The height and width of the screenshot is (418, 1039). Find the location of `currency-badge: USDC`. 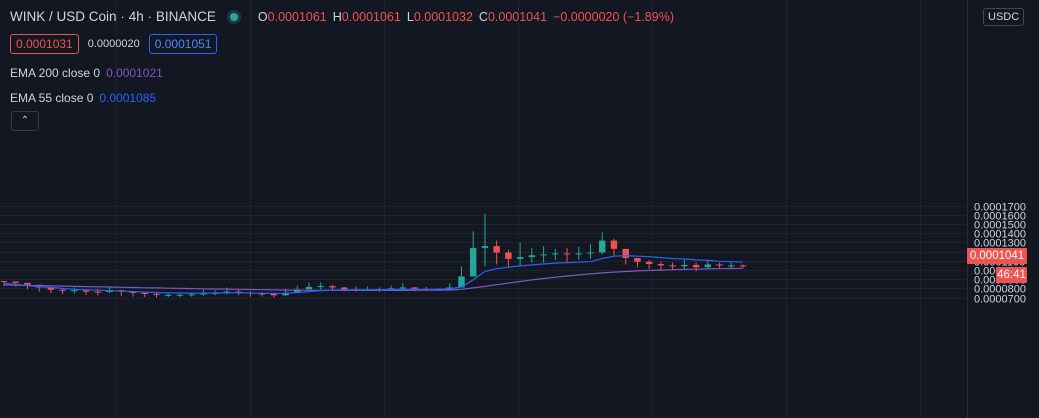

currency-badge: USDC is located at coordinates (1004, 17).